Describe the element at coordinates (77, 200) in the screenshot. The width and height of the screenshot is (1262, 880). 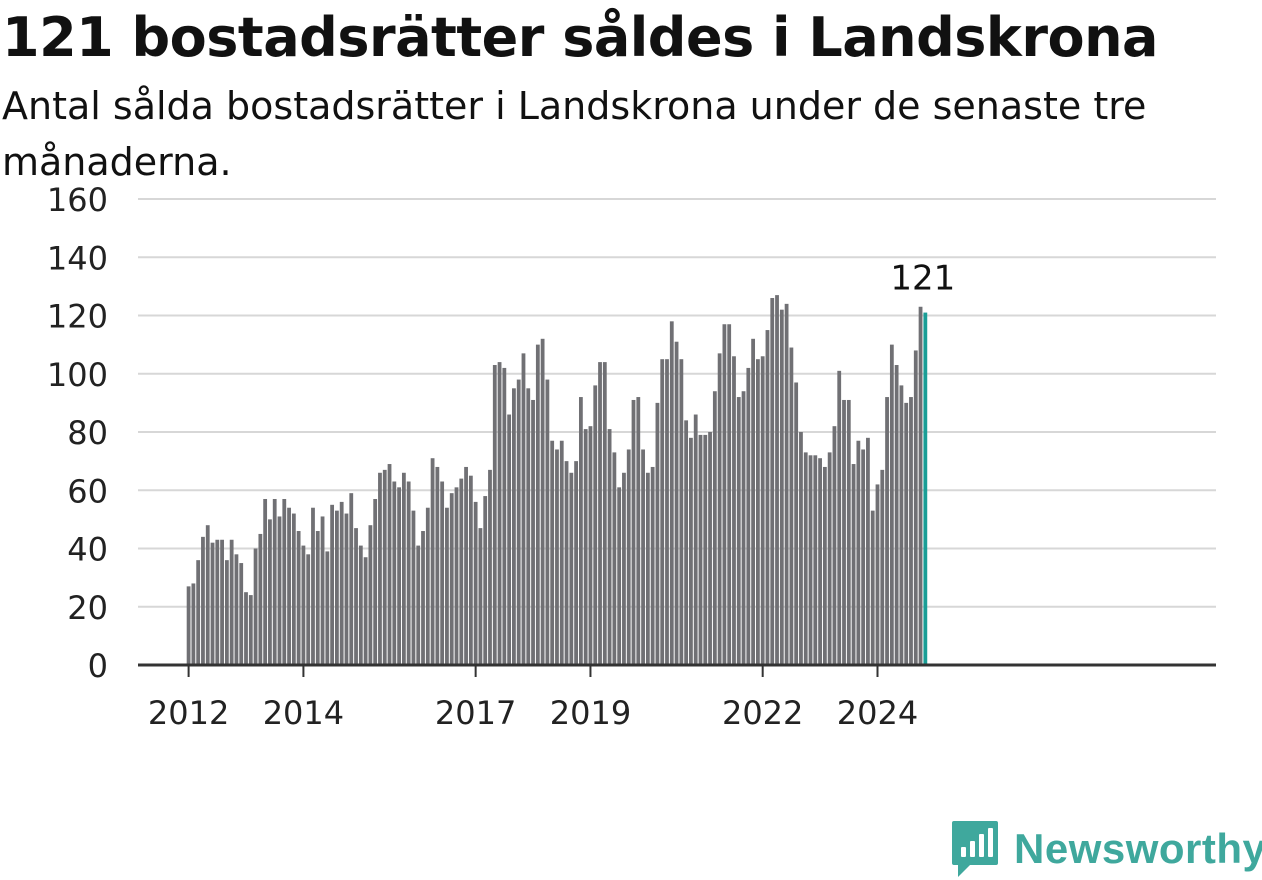
I see `y-tick-label: 160` at that location.